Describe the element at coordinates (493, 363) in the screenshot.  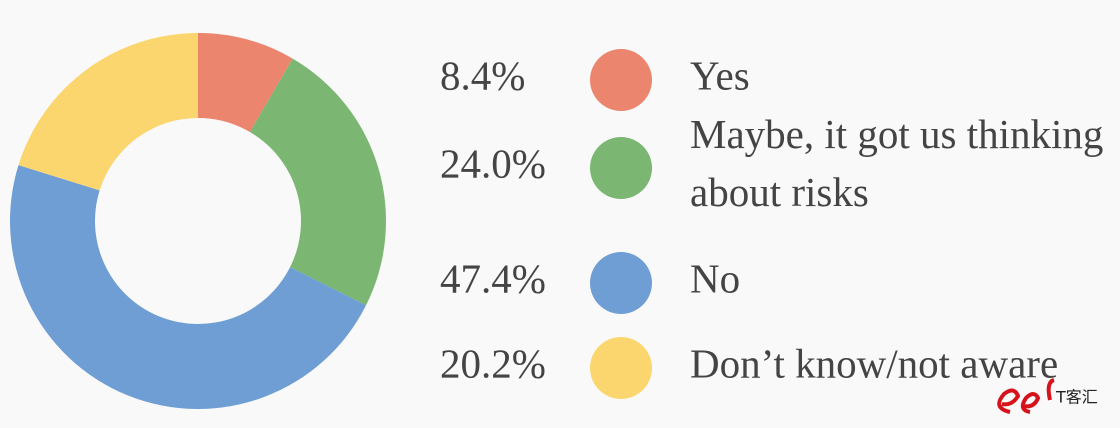
I see `value-label: 20.2%` at that location.